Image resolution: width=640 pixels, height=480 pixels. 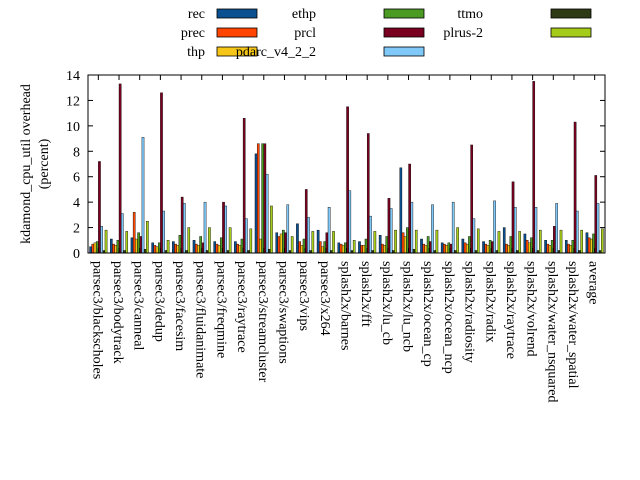 I want to click on x-tick-label: splash2x/ocean_ncp, so click(x=448, y=317).